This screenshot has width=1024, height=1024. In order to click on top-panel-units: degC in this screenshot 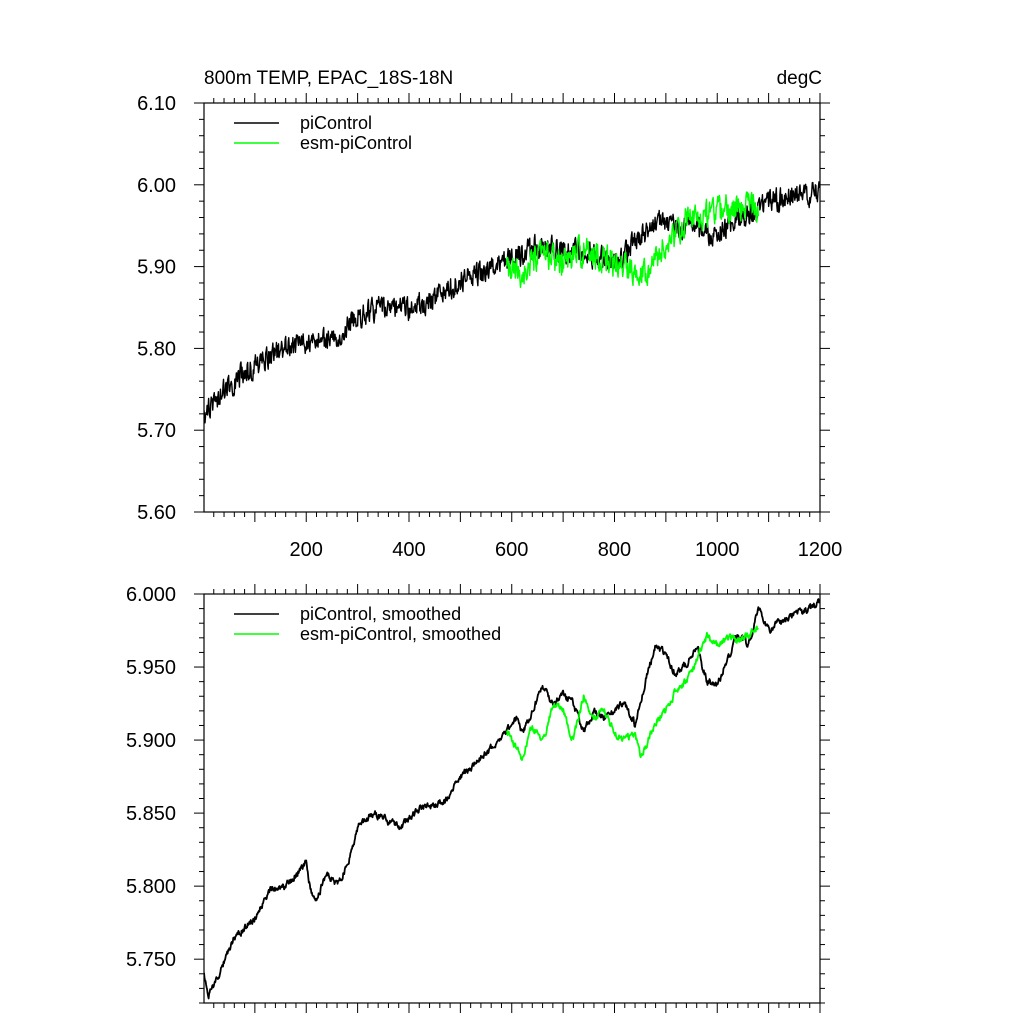, I will do `click(799, 78)`.